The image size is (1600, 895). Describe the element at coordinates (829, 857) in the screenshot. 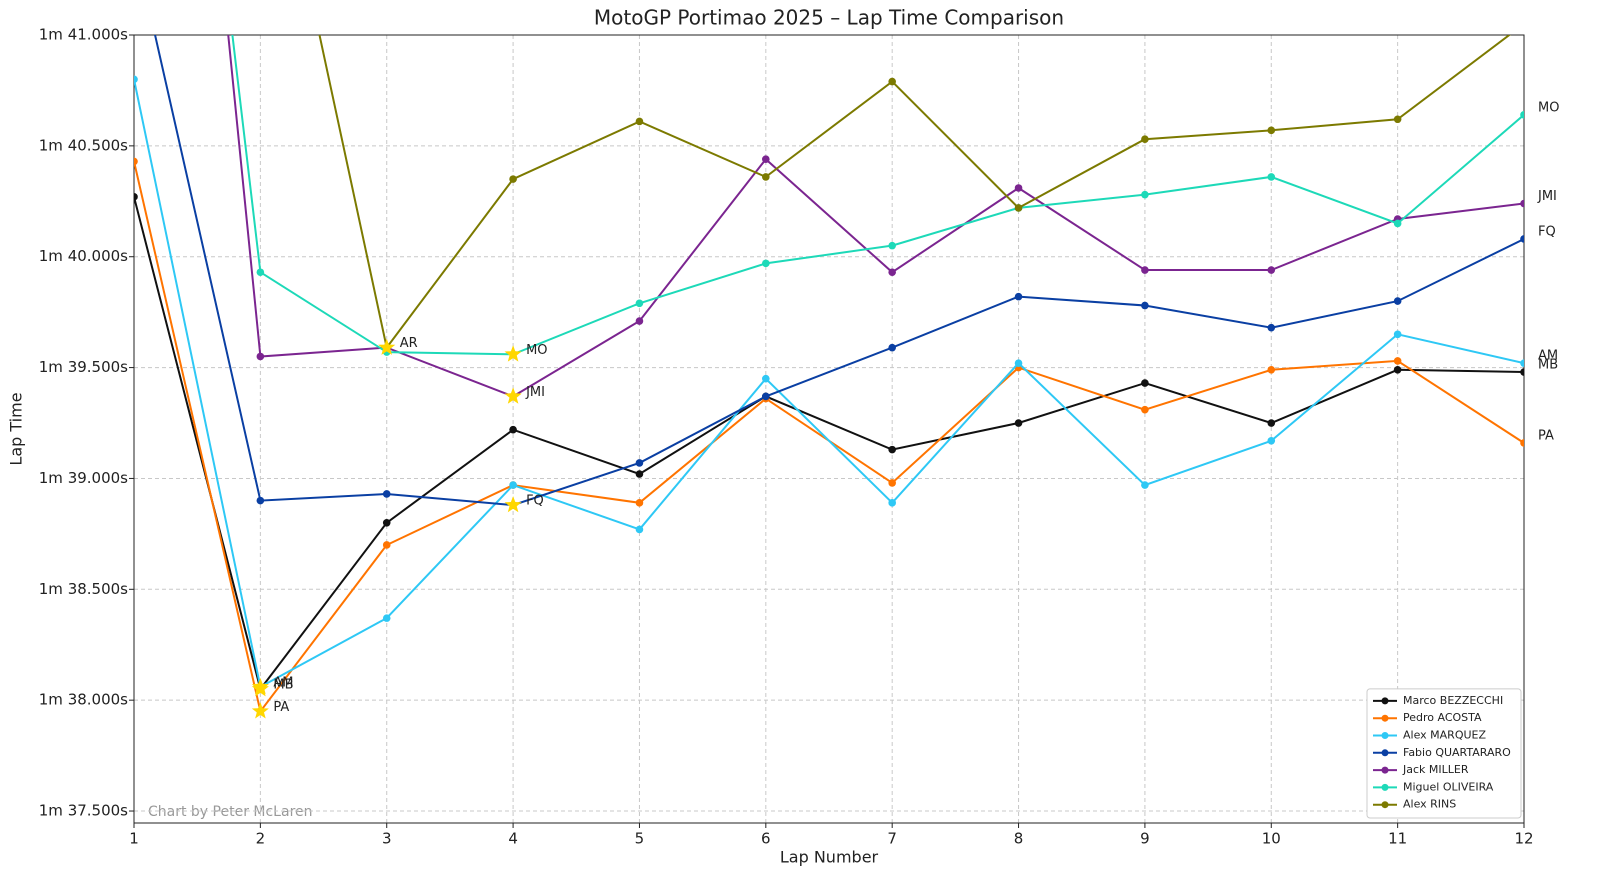

I see `x-axis-label: Lap Number` at that location.